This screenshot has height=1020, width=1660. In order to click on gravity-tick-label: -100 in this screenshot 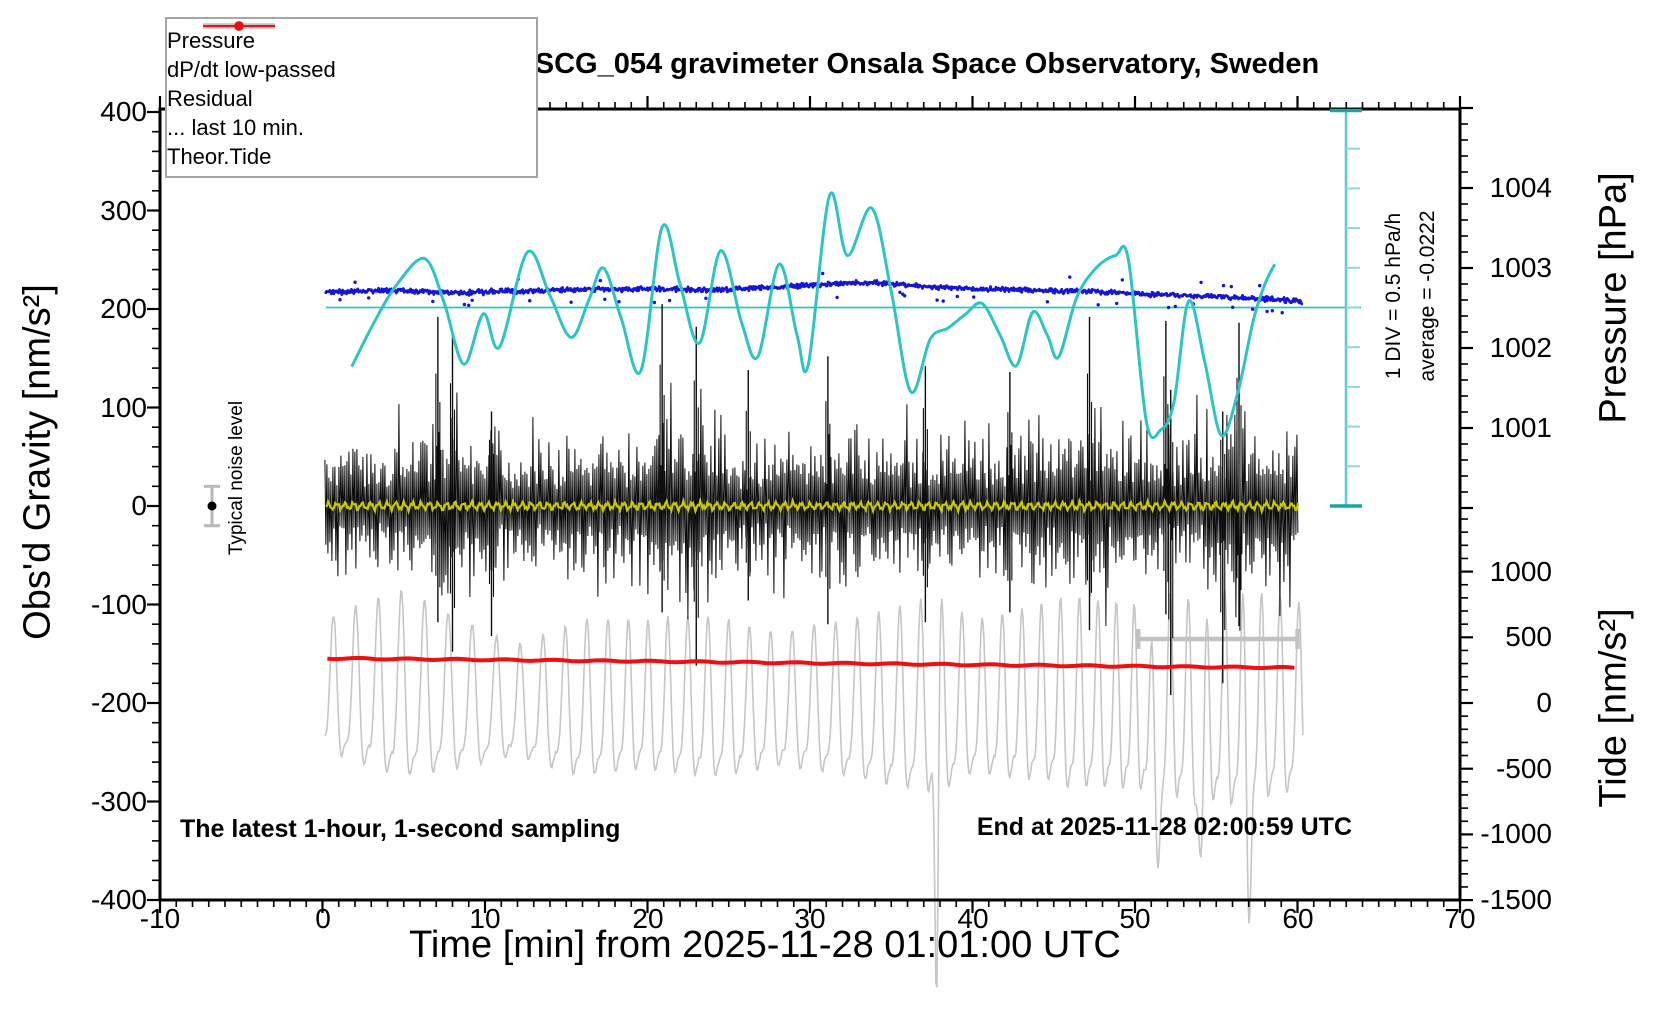, I will do `click(118, 604)`.